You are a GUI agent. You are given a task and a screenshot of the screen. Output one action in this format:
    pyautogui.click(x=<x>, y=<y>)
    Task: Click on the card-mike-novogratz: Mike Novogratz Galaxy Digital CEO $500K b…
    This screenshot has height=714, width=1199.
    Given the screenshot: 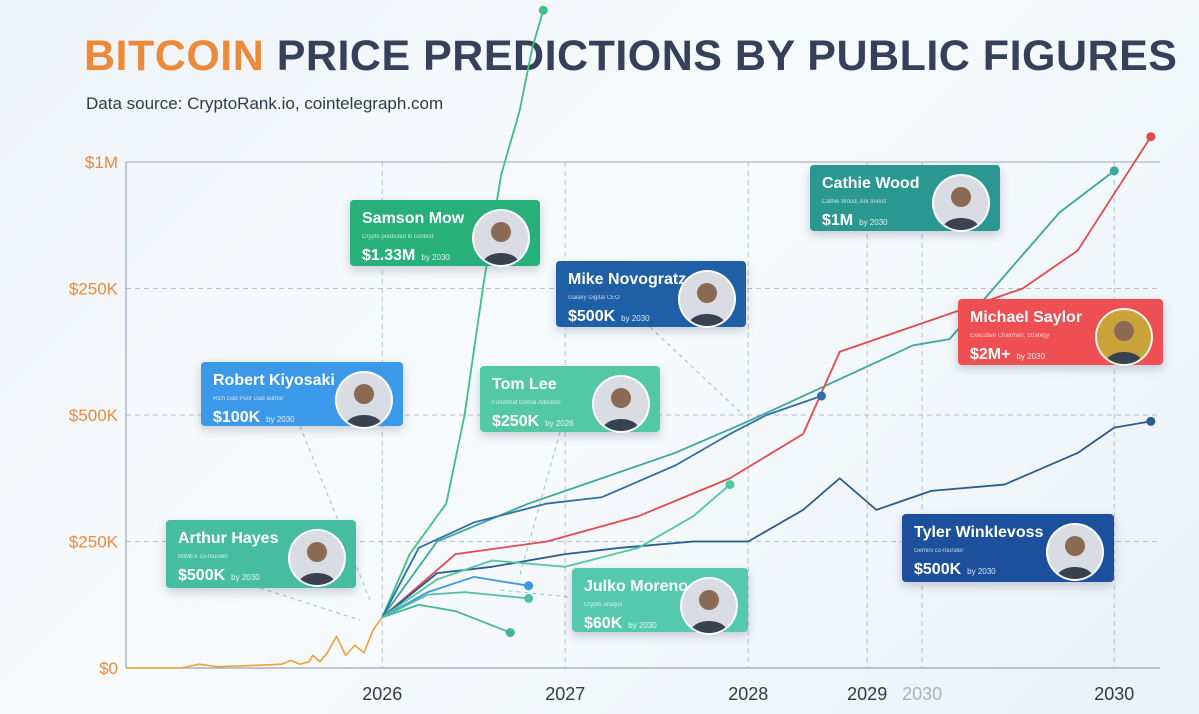 What is the action you would take?
    pyautogui.click(x=651, y=294)
    